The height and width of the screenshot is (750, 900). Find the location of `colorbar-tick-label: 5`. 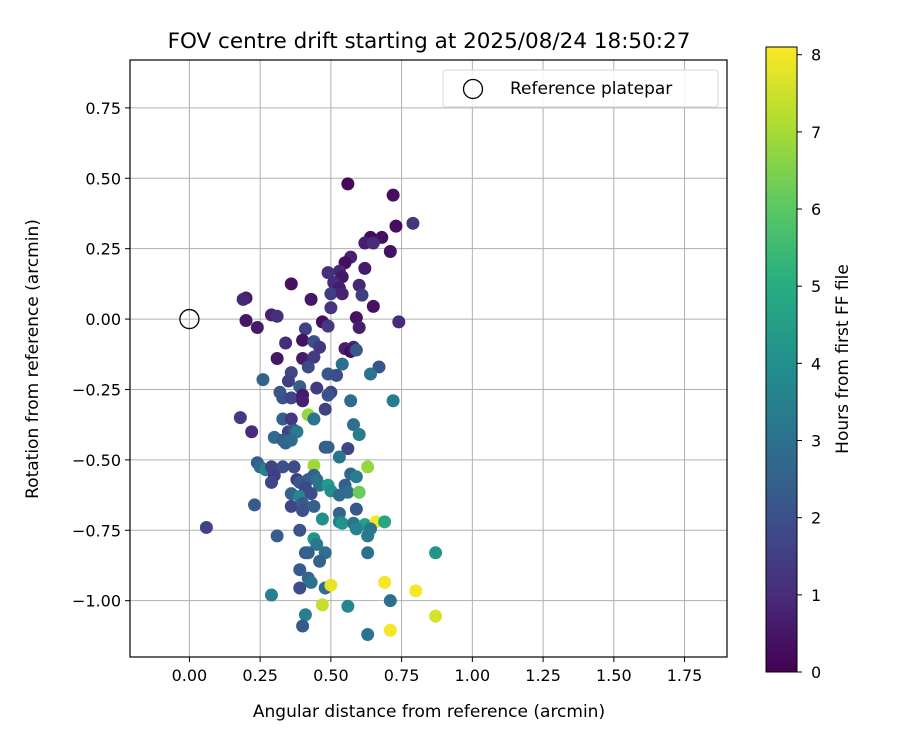

colorbar-tick-label: 5 is located at coordinates (816, 286).